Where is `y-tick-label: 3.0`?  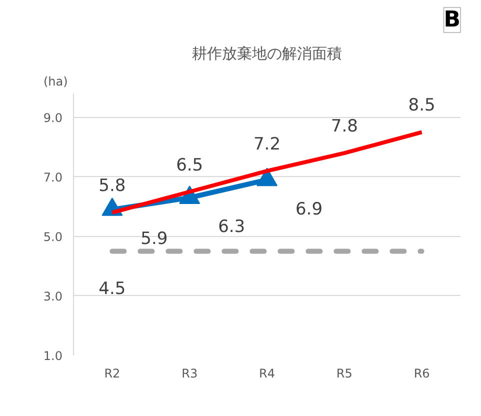 y-tick-label: 3.0 is located at coordinates (53, 296).